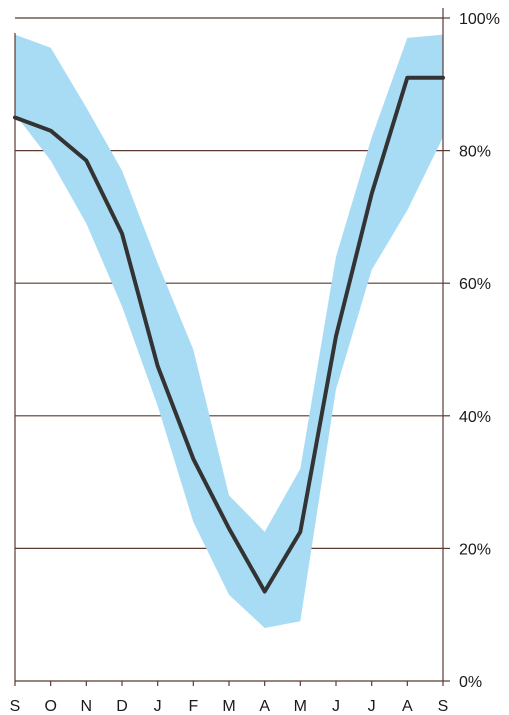 This screenshot has height=715, width=509. I want to click on y-tick-label: 20%, so click(475, 549).